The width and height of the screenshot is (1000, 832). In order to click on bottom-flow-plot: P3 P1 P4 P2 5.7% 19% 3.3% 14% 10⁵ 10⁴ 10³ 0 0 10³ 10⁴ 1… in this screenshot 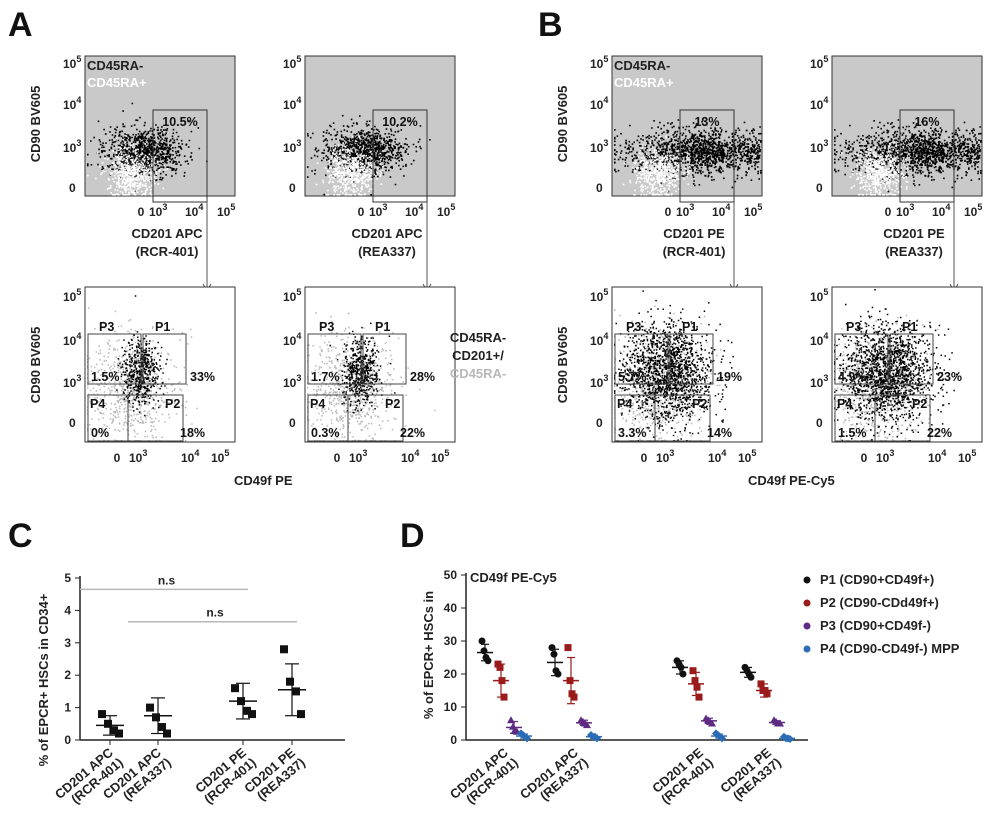, I will do `click(659, 375)`.